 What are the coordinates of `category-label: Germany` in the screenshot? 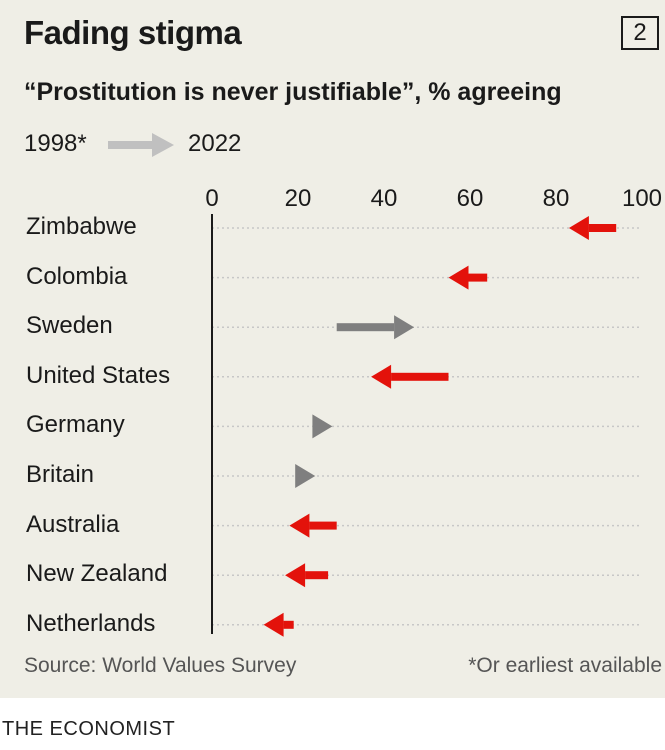 It's located at (75, 425).